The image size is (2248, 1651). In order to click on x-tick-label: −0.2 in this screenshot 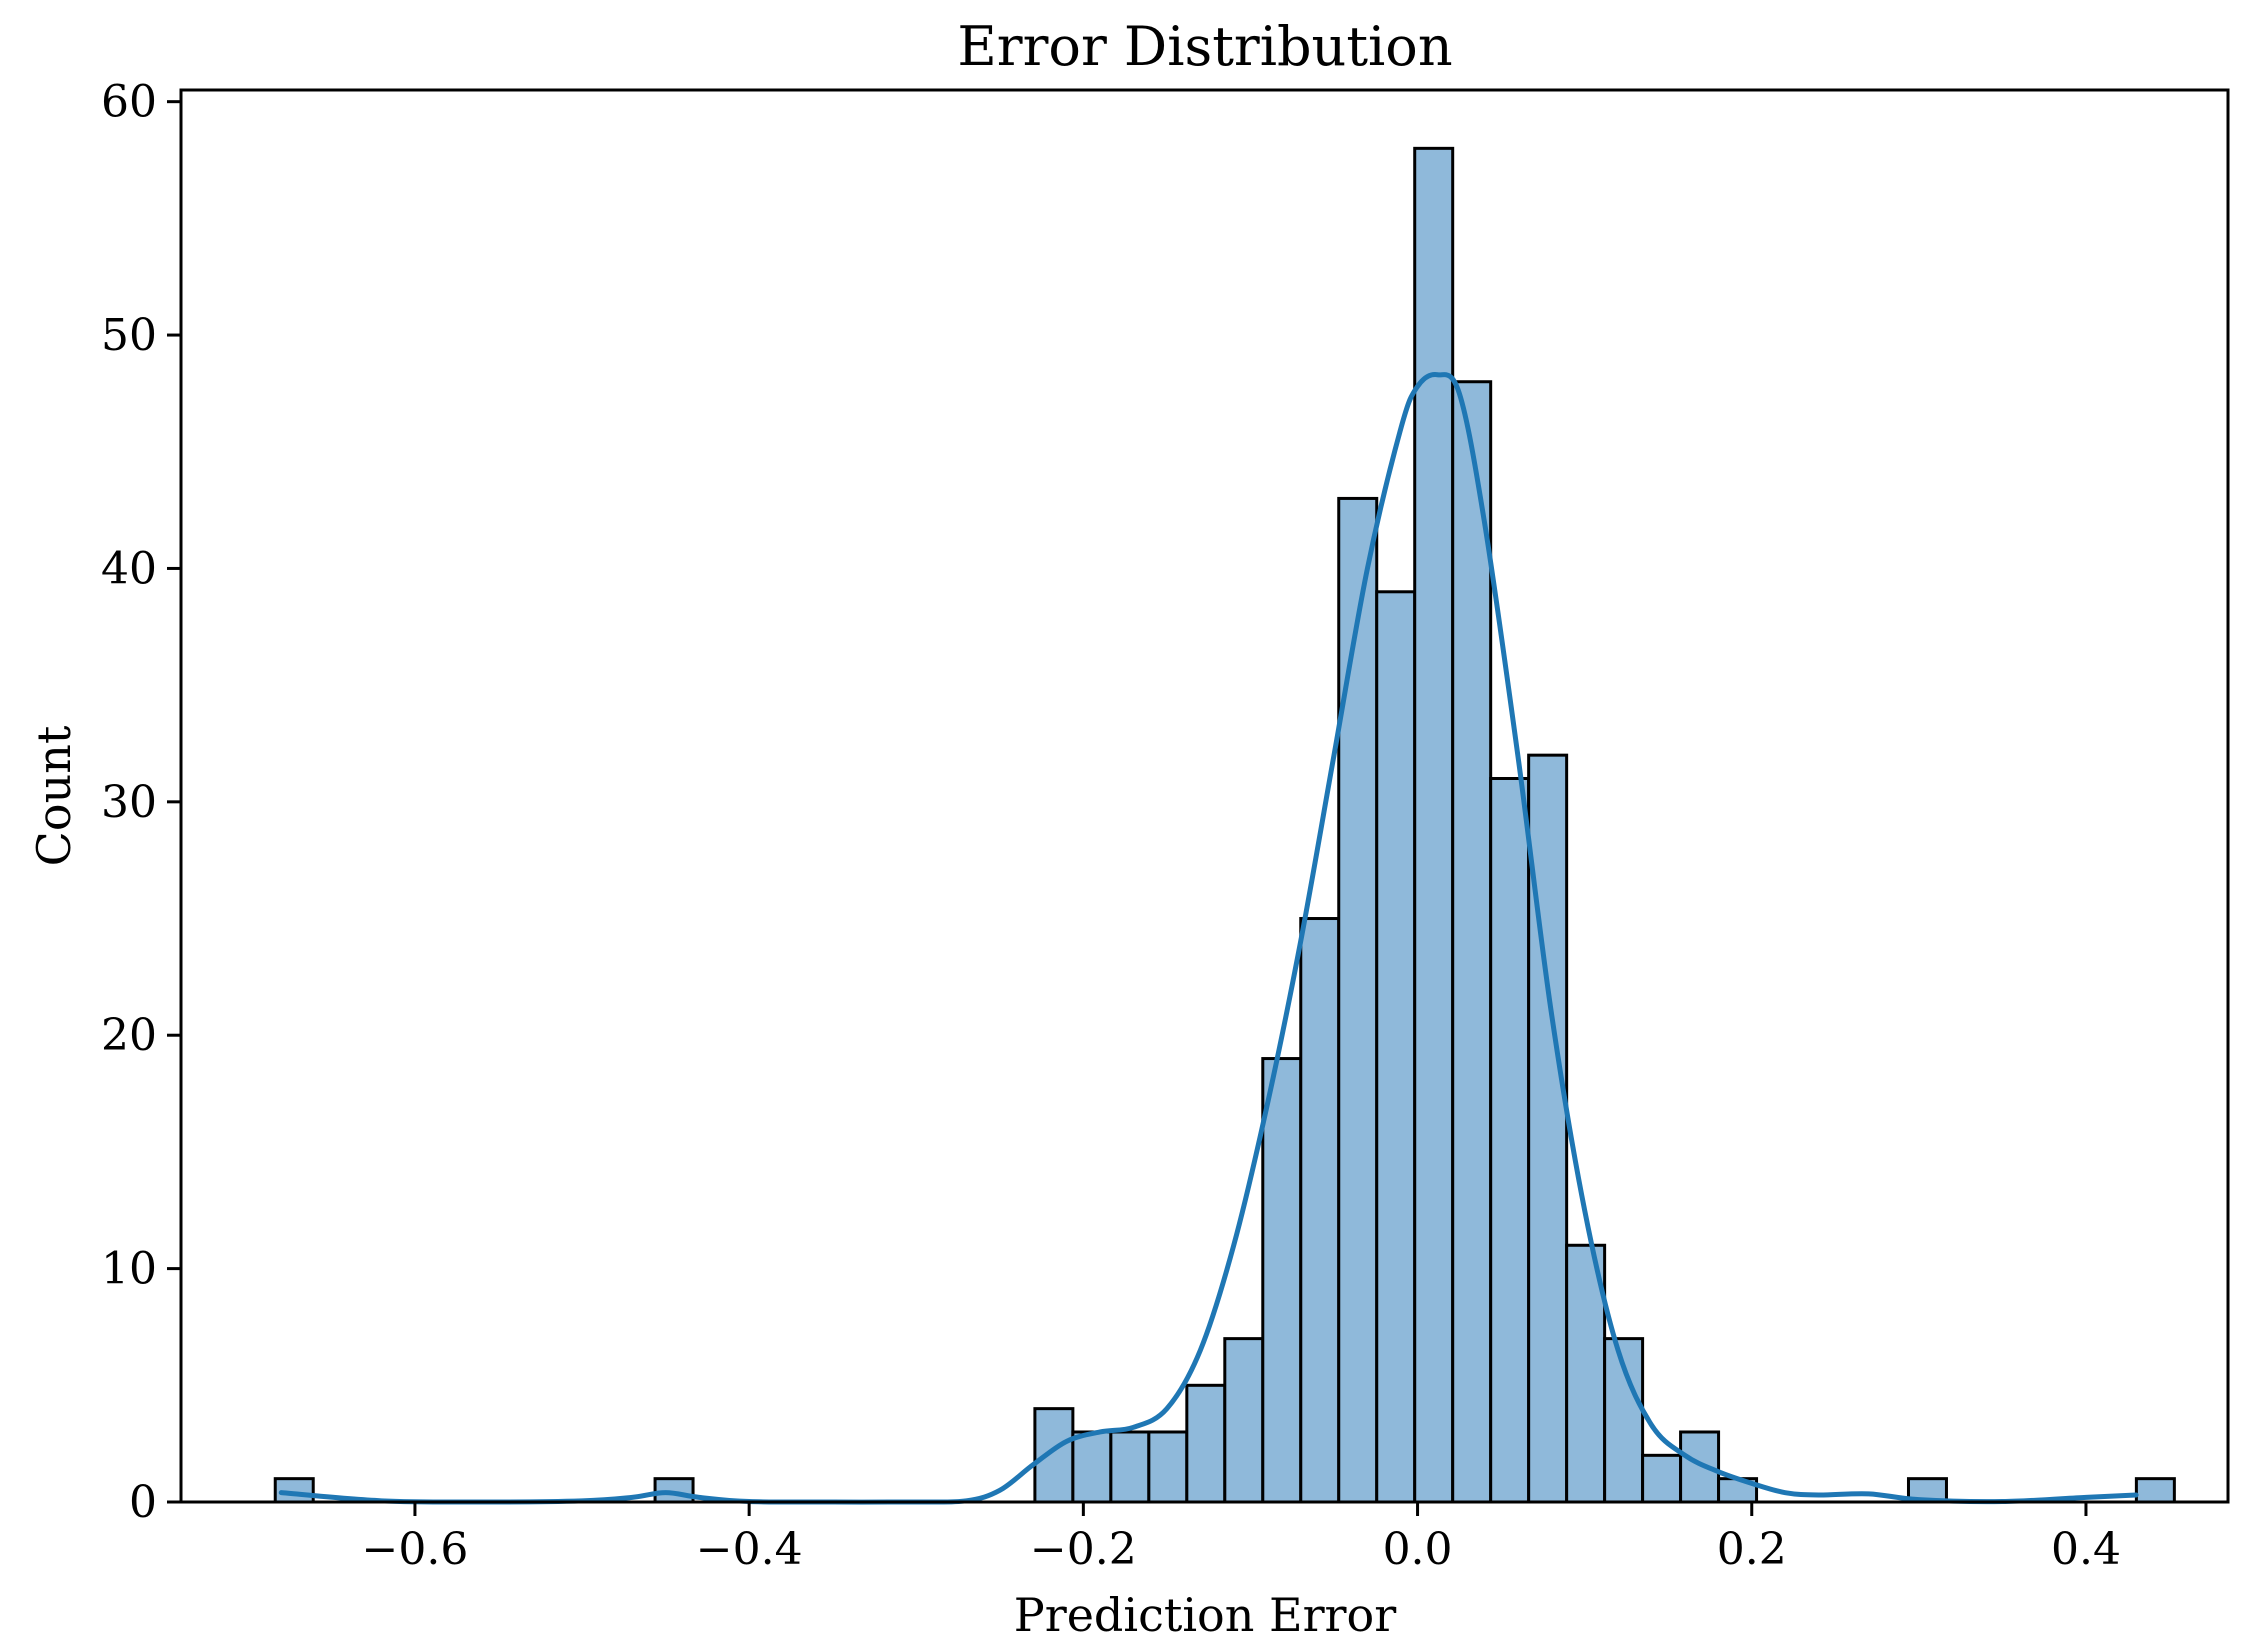, I will do `click(1083, 1549)`.